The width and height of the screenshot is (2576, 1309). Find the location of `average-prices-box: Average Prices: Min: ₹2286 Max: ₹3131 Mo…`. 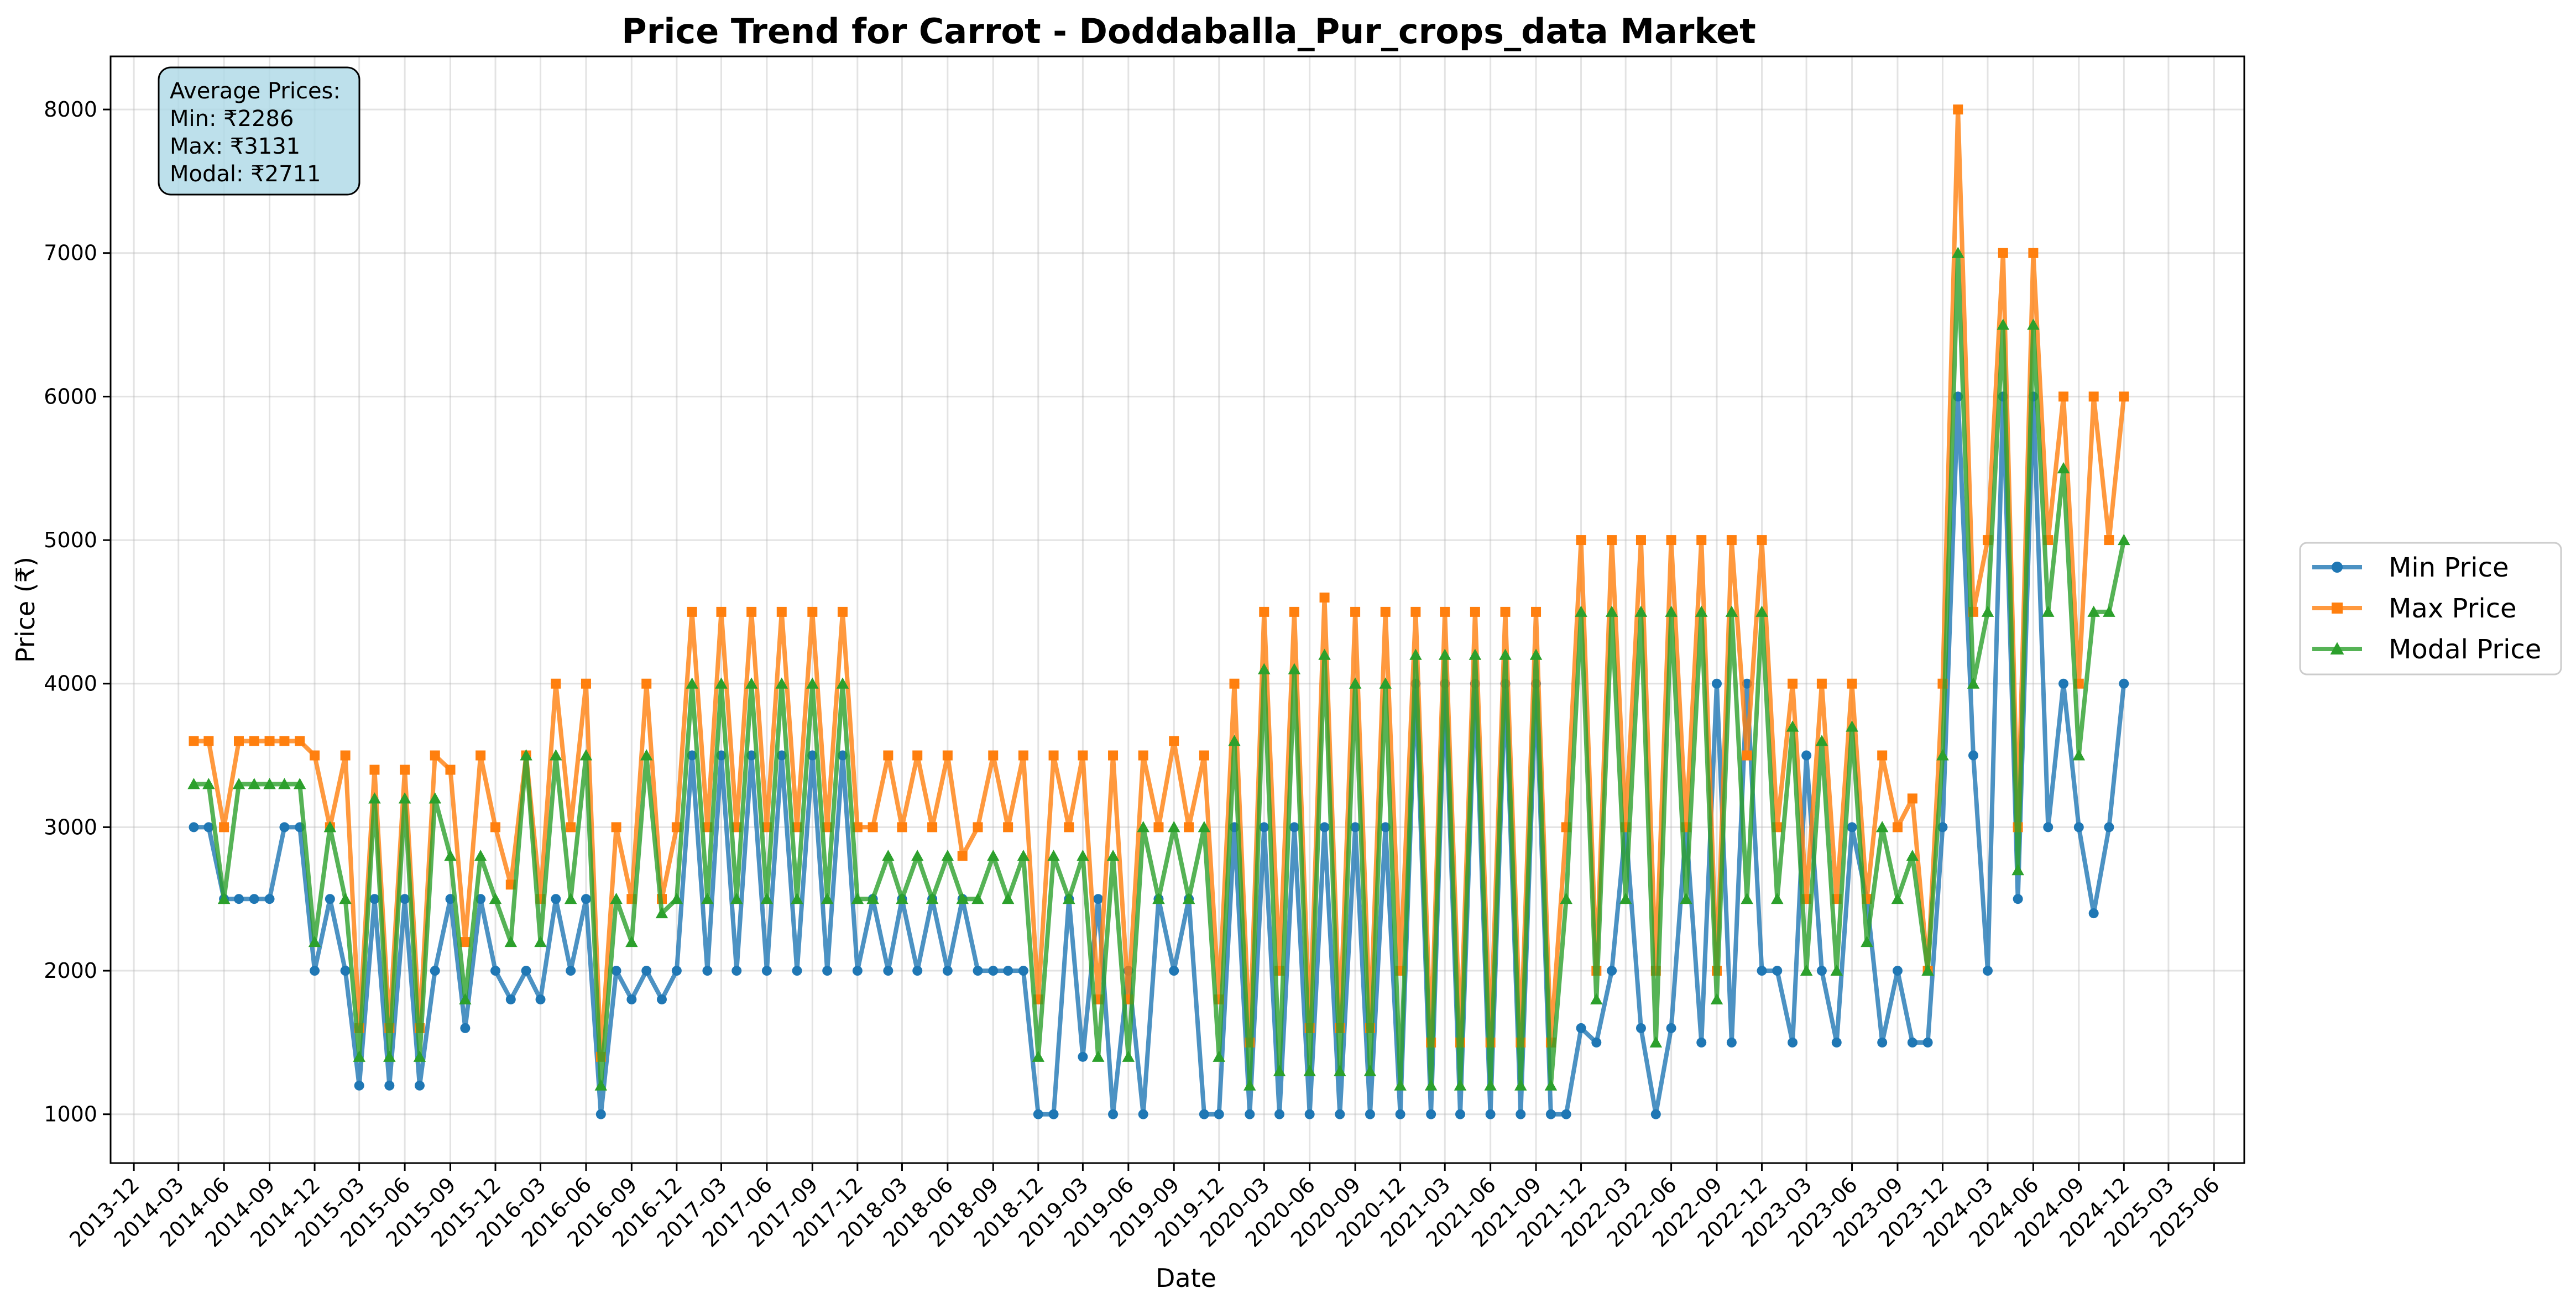

average-prices-box: Average Prices: Min: ₹2286 Max: ₹3131 Mo… is located at coordinates (259, 131).